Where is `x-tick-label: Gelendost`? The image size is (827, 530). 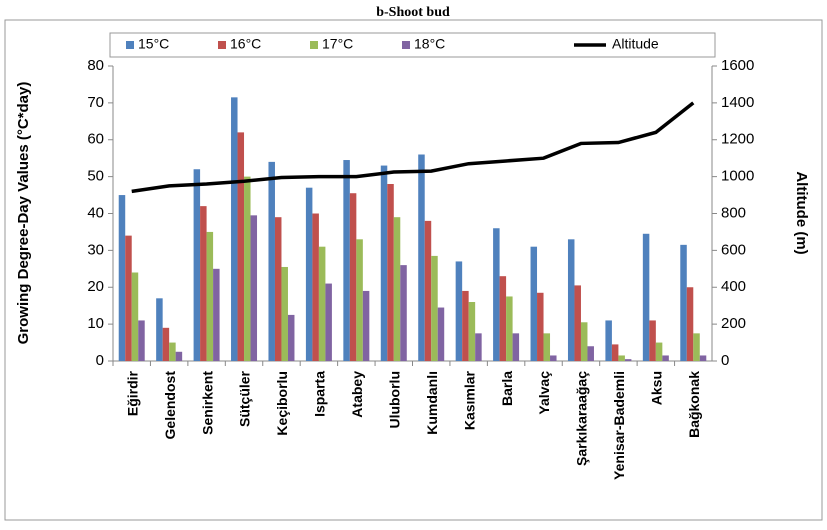
x-tick-label: Gelendost is located at coordinates (170, 405).